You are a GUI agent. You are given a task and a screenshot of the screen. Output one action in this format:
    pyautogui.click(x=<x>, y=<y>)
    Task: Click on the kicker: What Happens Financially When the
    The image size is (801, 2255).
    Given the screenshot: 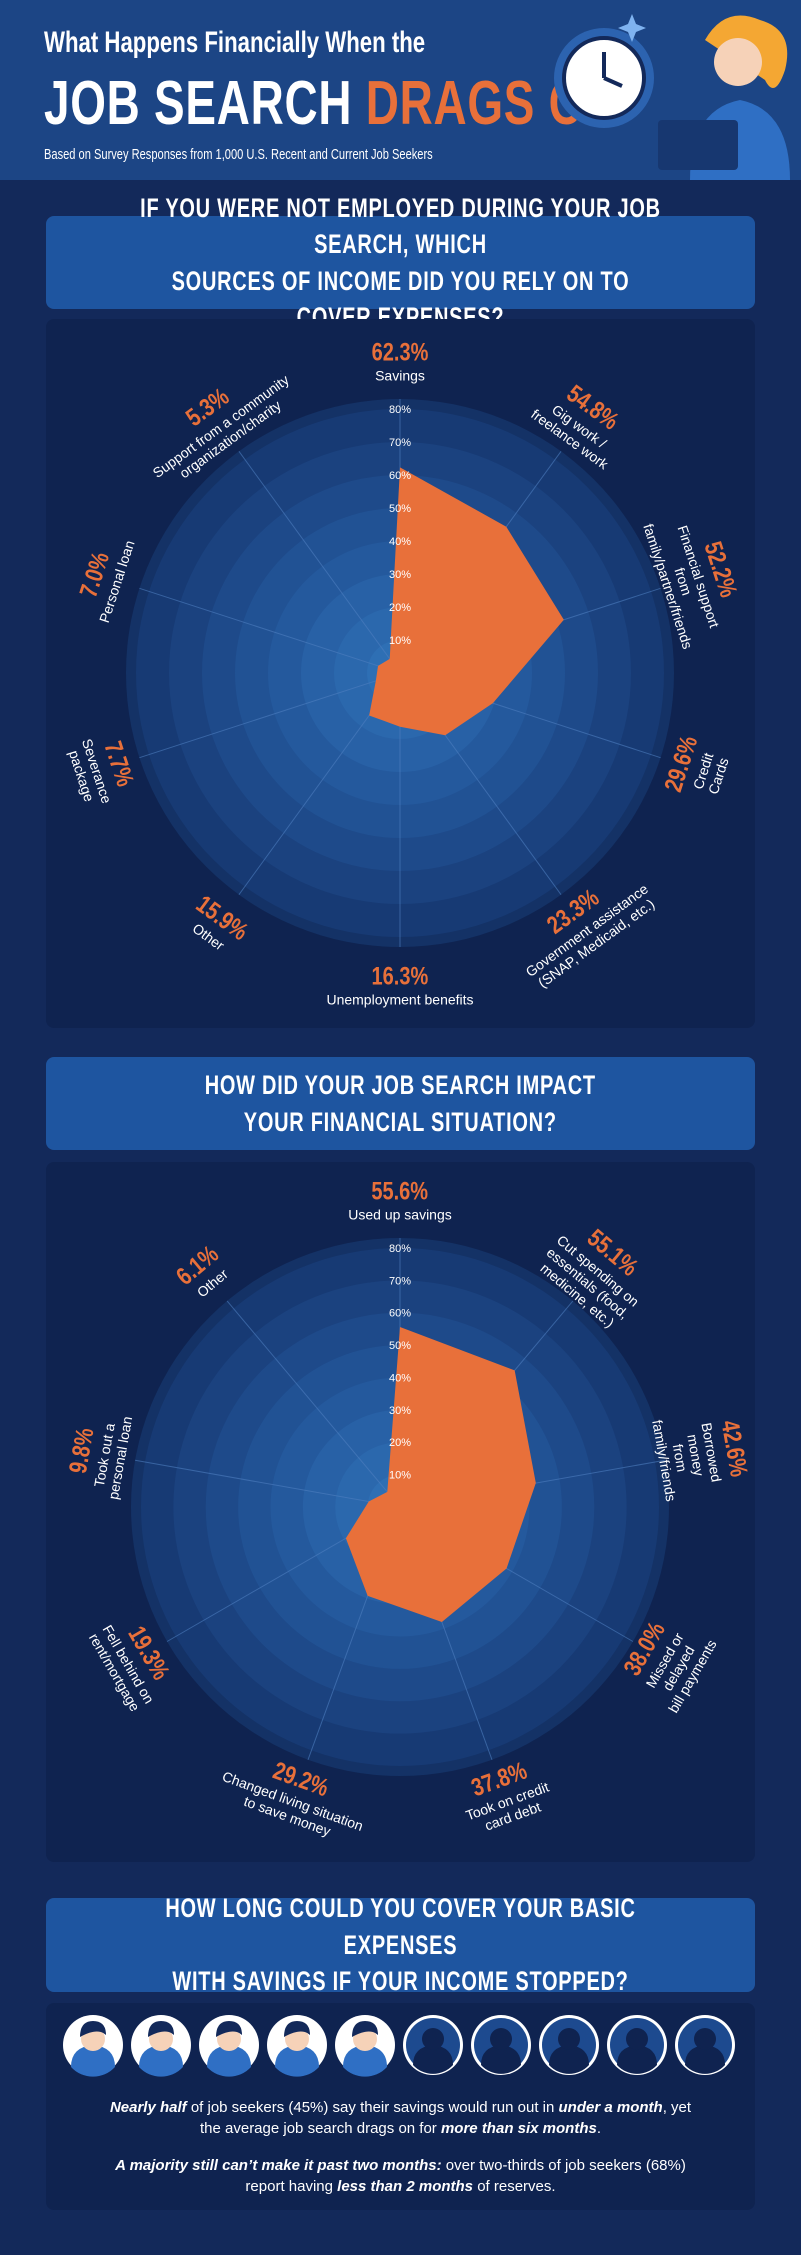 What is the action you would take?
    pyautogui.click(x=301, y=43)
    